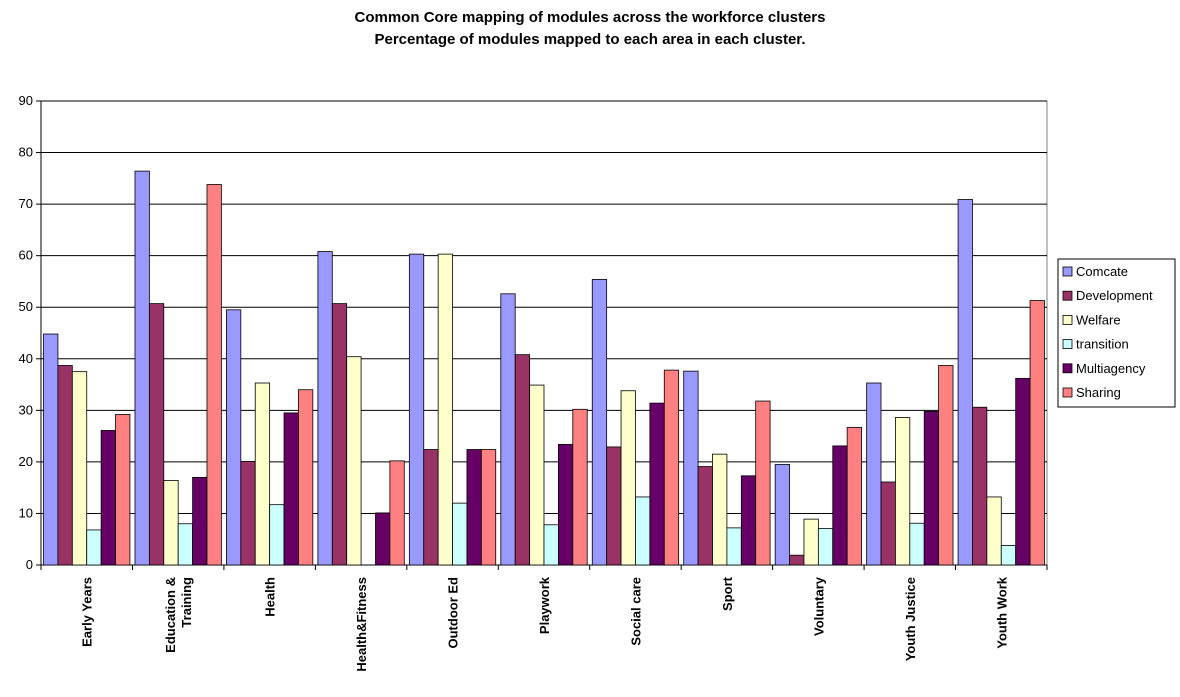 The width and height of the screenshot is (1180, 697). What do you see at coordinates (1067, 319) in the screenshot?
I see `legend-swatch-welfare` at bounding box center [1067, 319].